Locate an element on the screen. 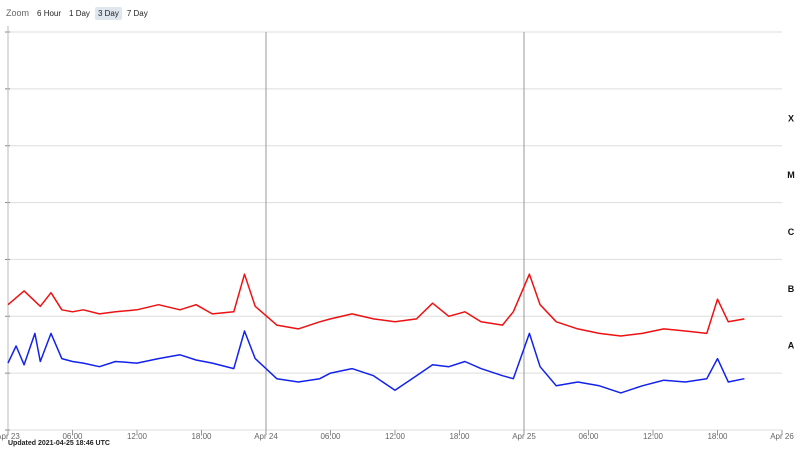  flare-class-labels: X M C B A is located at coordinates (791, 231).